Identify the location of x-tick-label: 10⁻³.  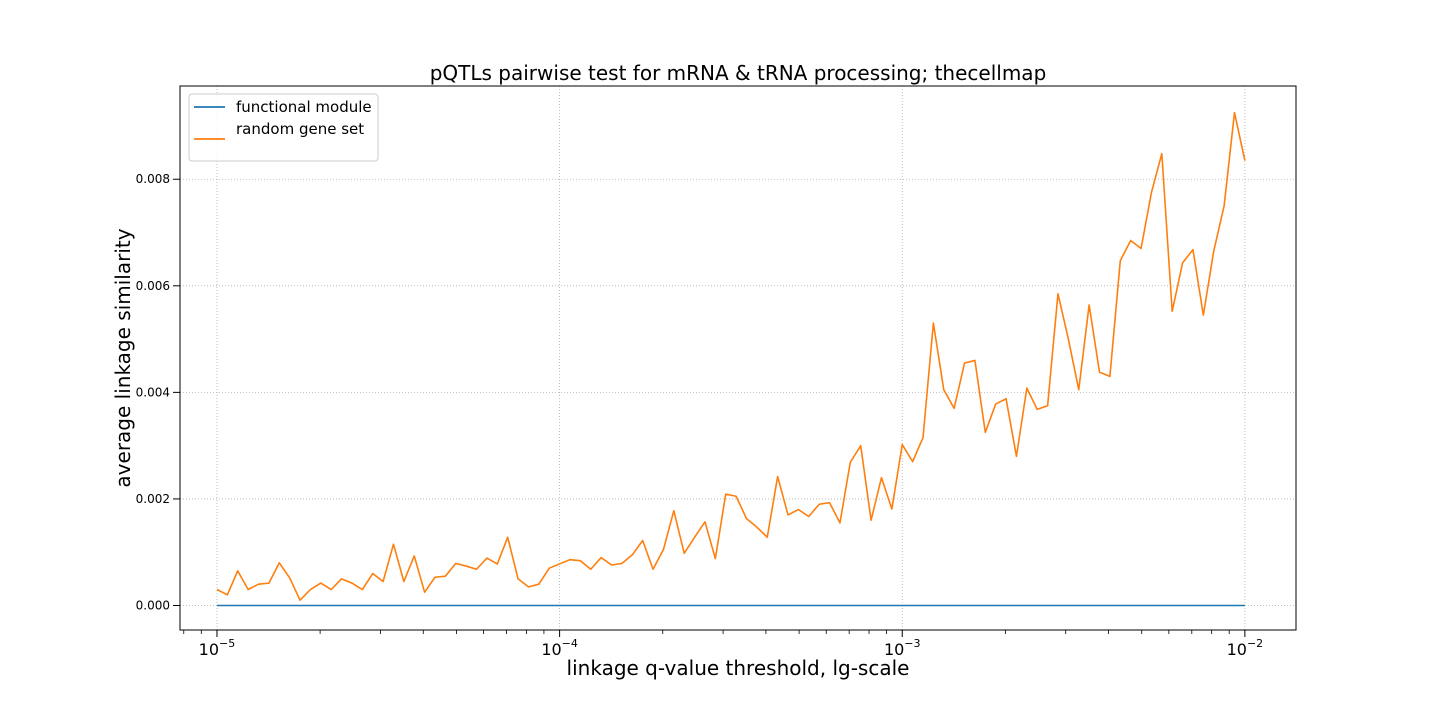
(902, 648).